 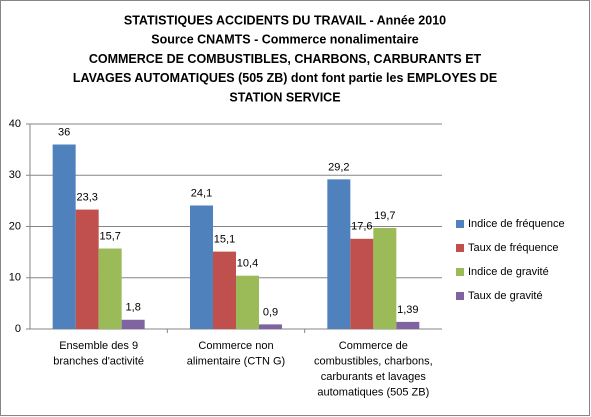 I want to click on legend-label: Indice de fréquence, so click(x=516, y=224).